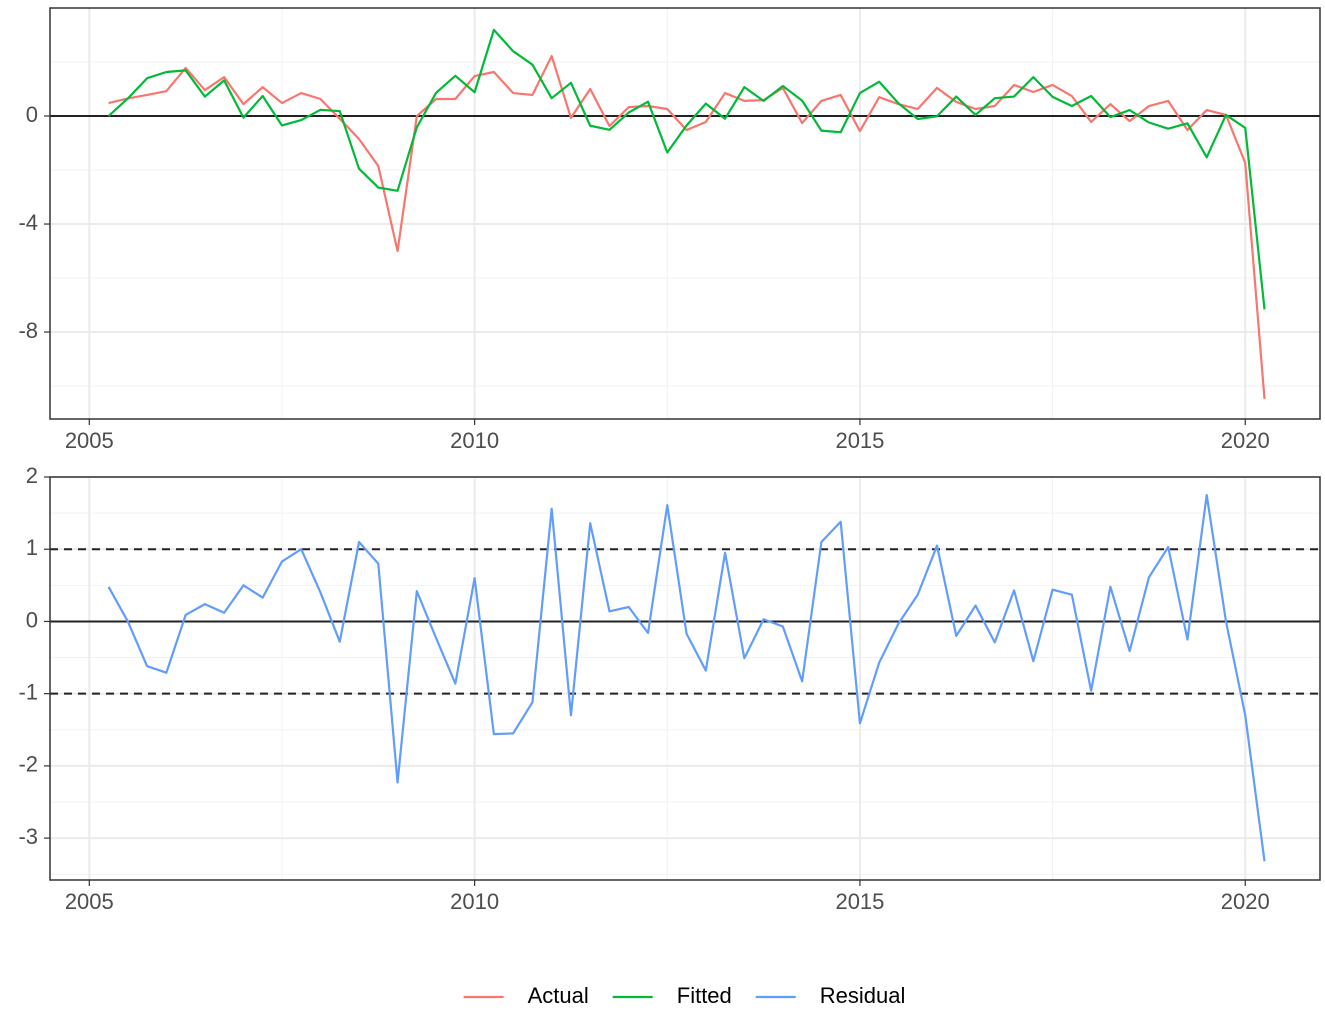 The image size is (1325, 1013). I want to click on legend-label: Fitted, so click(704, 995).